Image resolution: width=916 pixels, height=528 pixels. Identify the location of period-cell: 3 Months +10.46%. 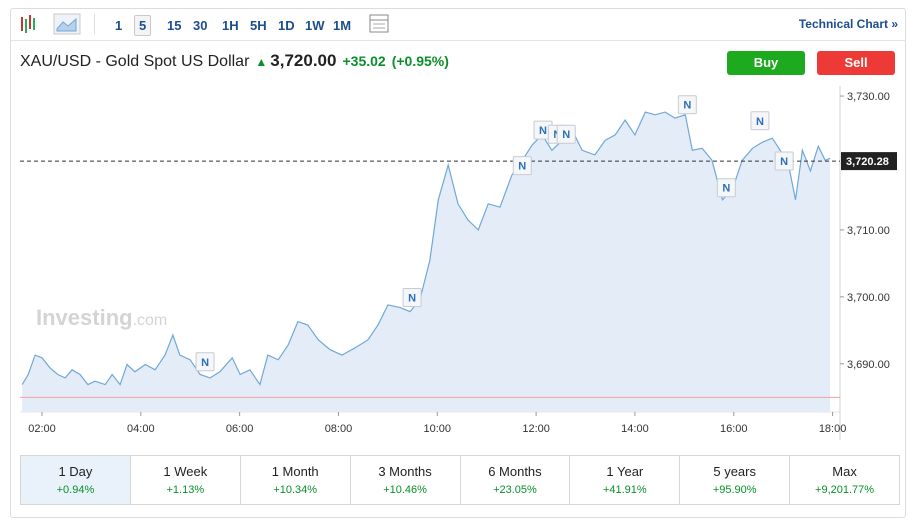
(406, 480).